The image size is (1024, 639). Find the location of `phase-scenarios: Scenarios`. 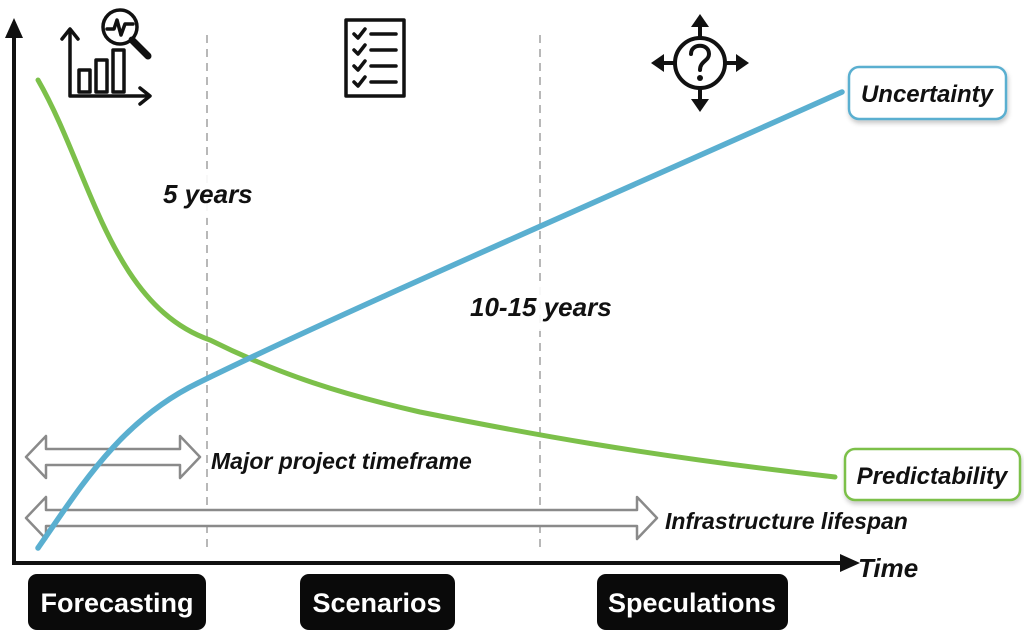

phase-scenarios: Scenarios is located at coordinates (377, 602).